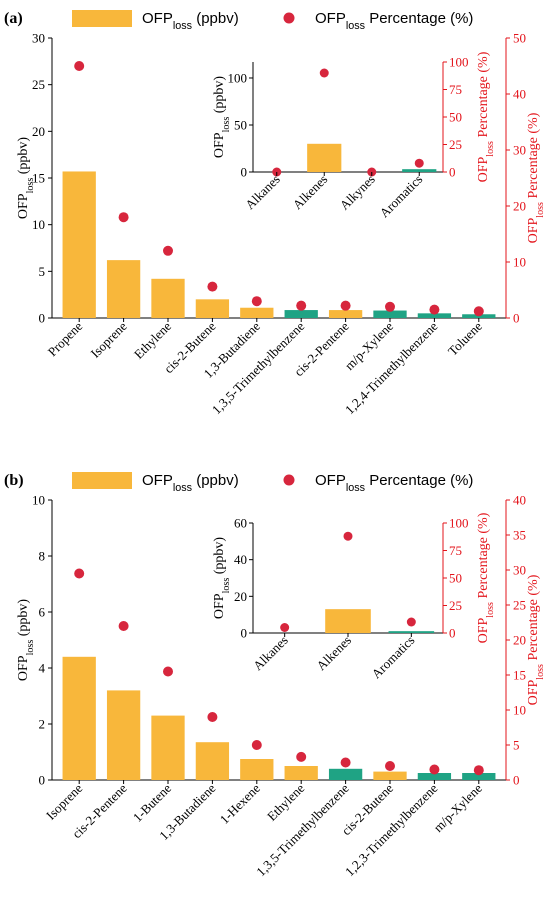  What do you see at coordinates (38, 131) in the screenshot?
I see `y-tick-label: 20` at bounding box center [38, 131].